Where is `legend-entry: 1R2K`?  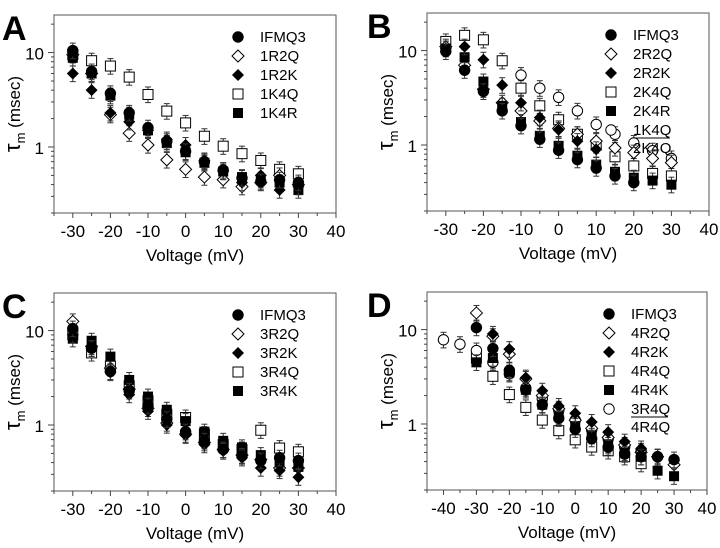
legend-entry: 1R2K is located at coordinates (265, 75).